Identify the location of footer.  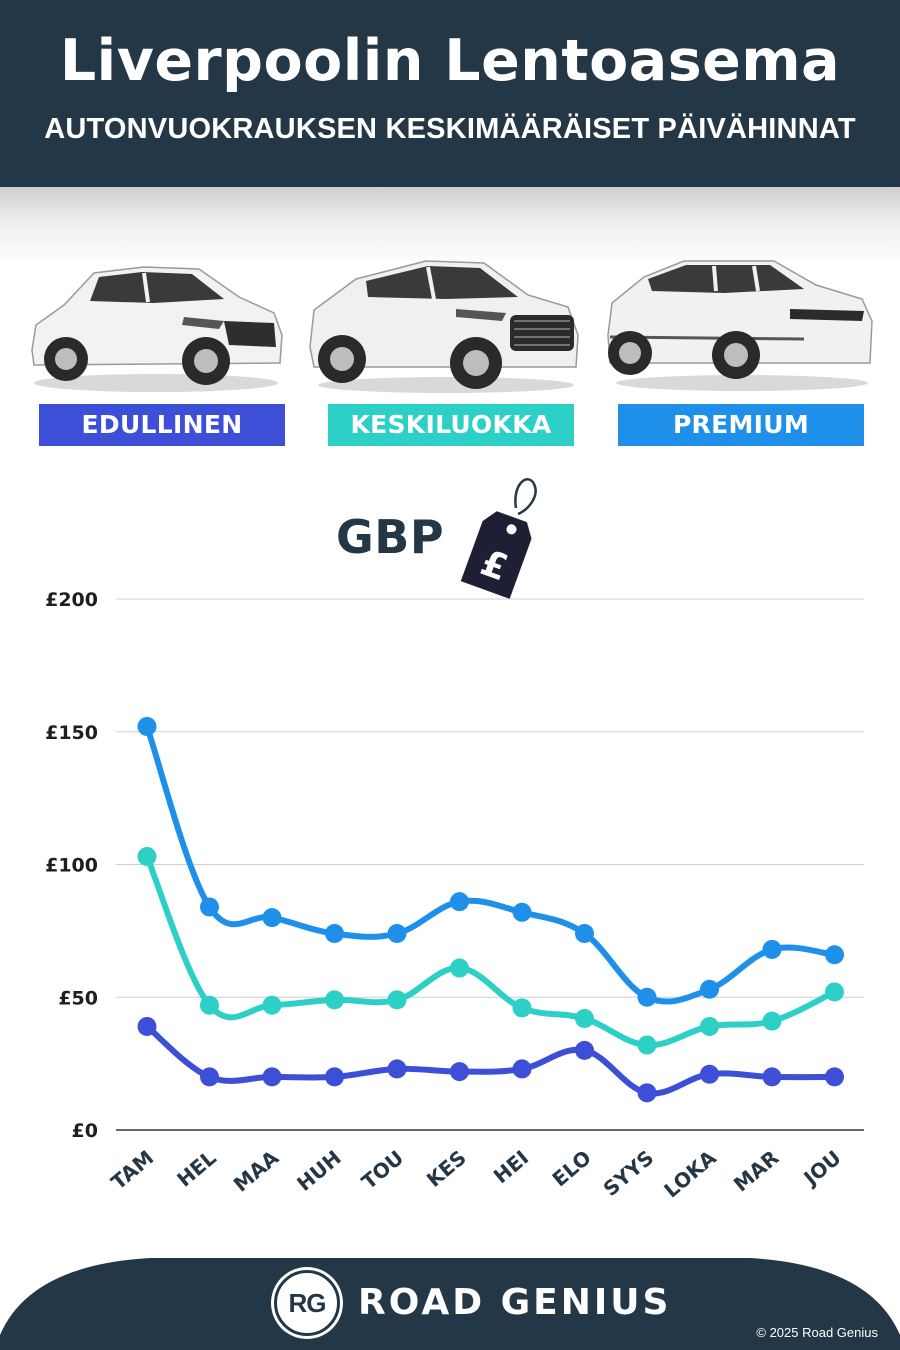
(450, 1295).